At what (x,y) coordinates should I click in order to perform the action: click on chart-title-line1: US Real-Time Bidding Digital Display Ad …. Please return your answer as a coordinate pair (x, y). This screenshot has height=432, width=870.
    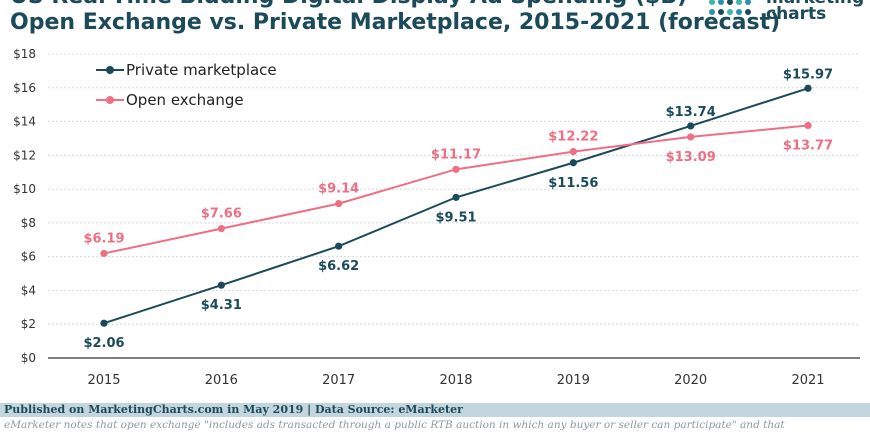
    Looking at the image, I should click on (348, 4).